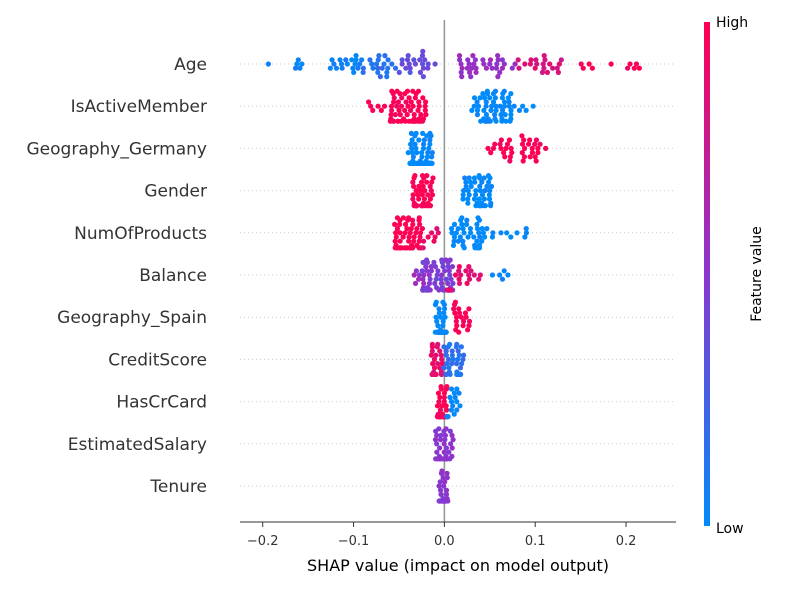 The image size is (800, 590). Describe the element at coordinates (732, 23) in the screenshot. I see `colorbar-high-label: High` at that location.